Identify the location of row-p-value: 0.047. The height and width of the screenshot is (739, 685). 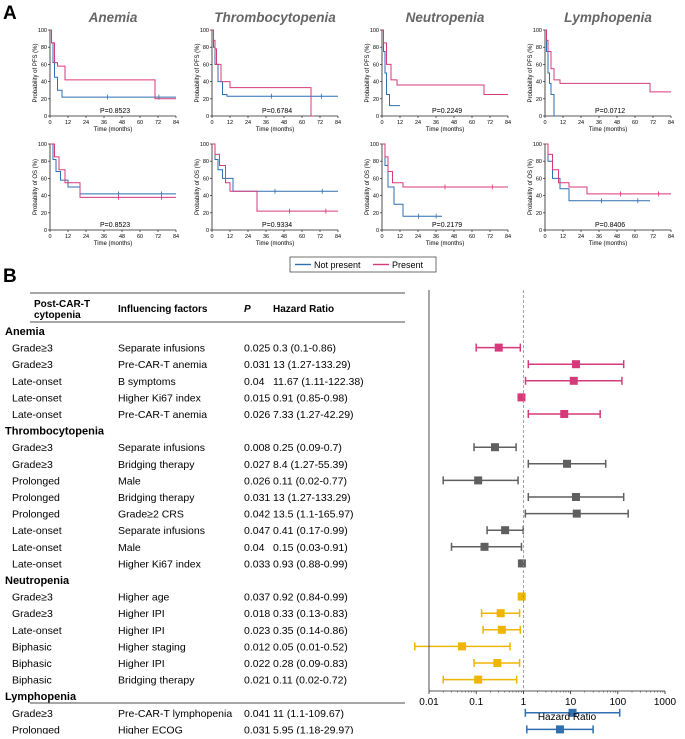
(257, 531).